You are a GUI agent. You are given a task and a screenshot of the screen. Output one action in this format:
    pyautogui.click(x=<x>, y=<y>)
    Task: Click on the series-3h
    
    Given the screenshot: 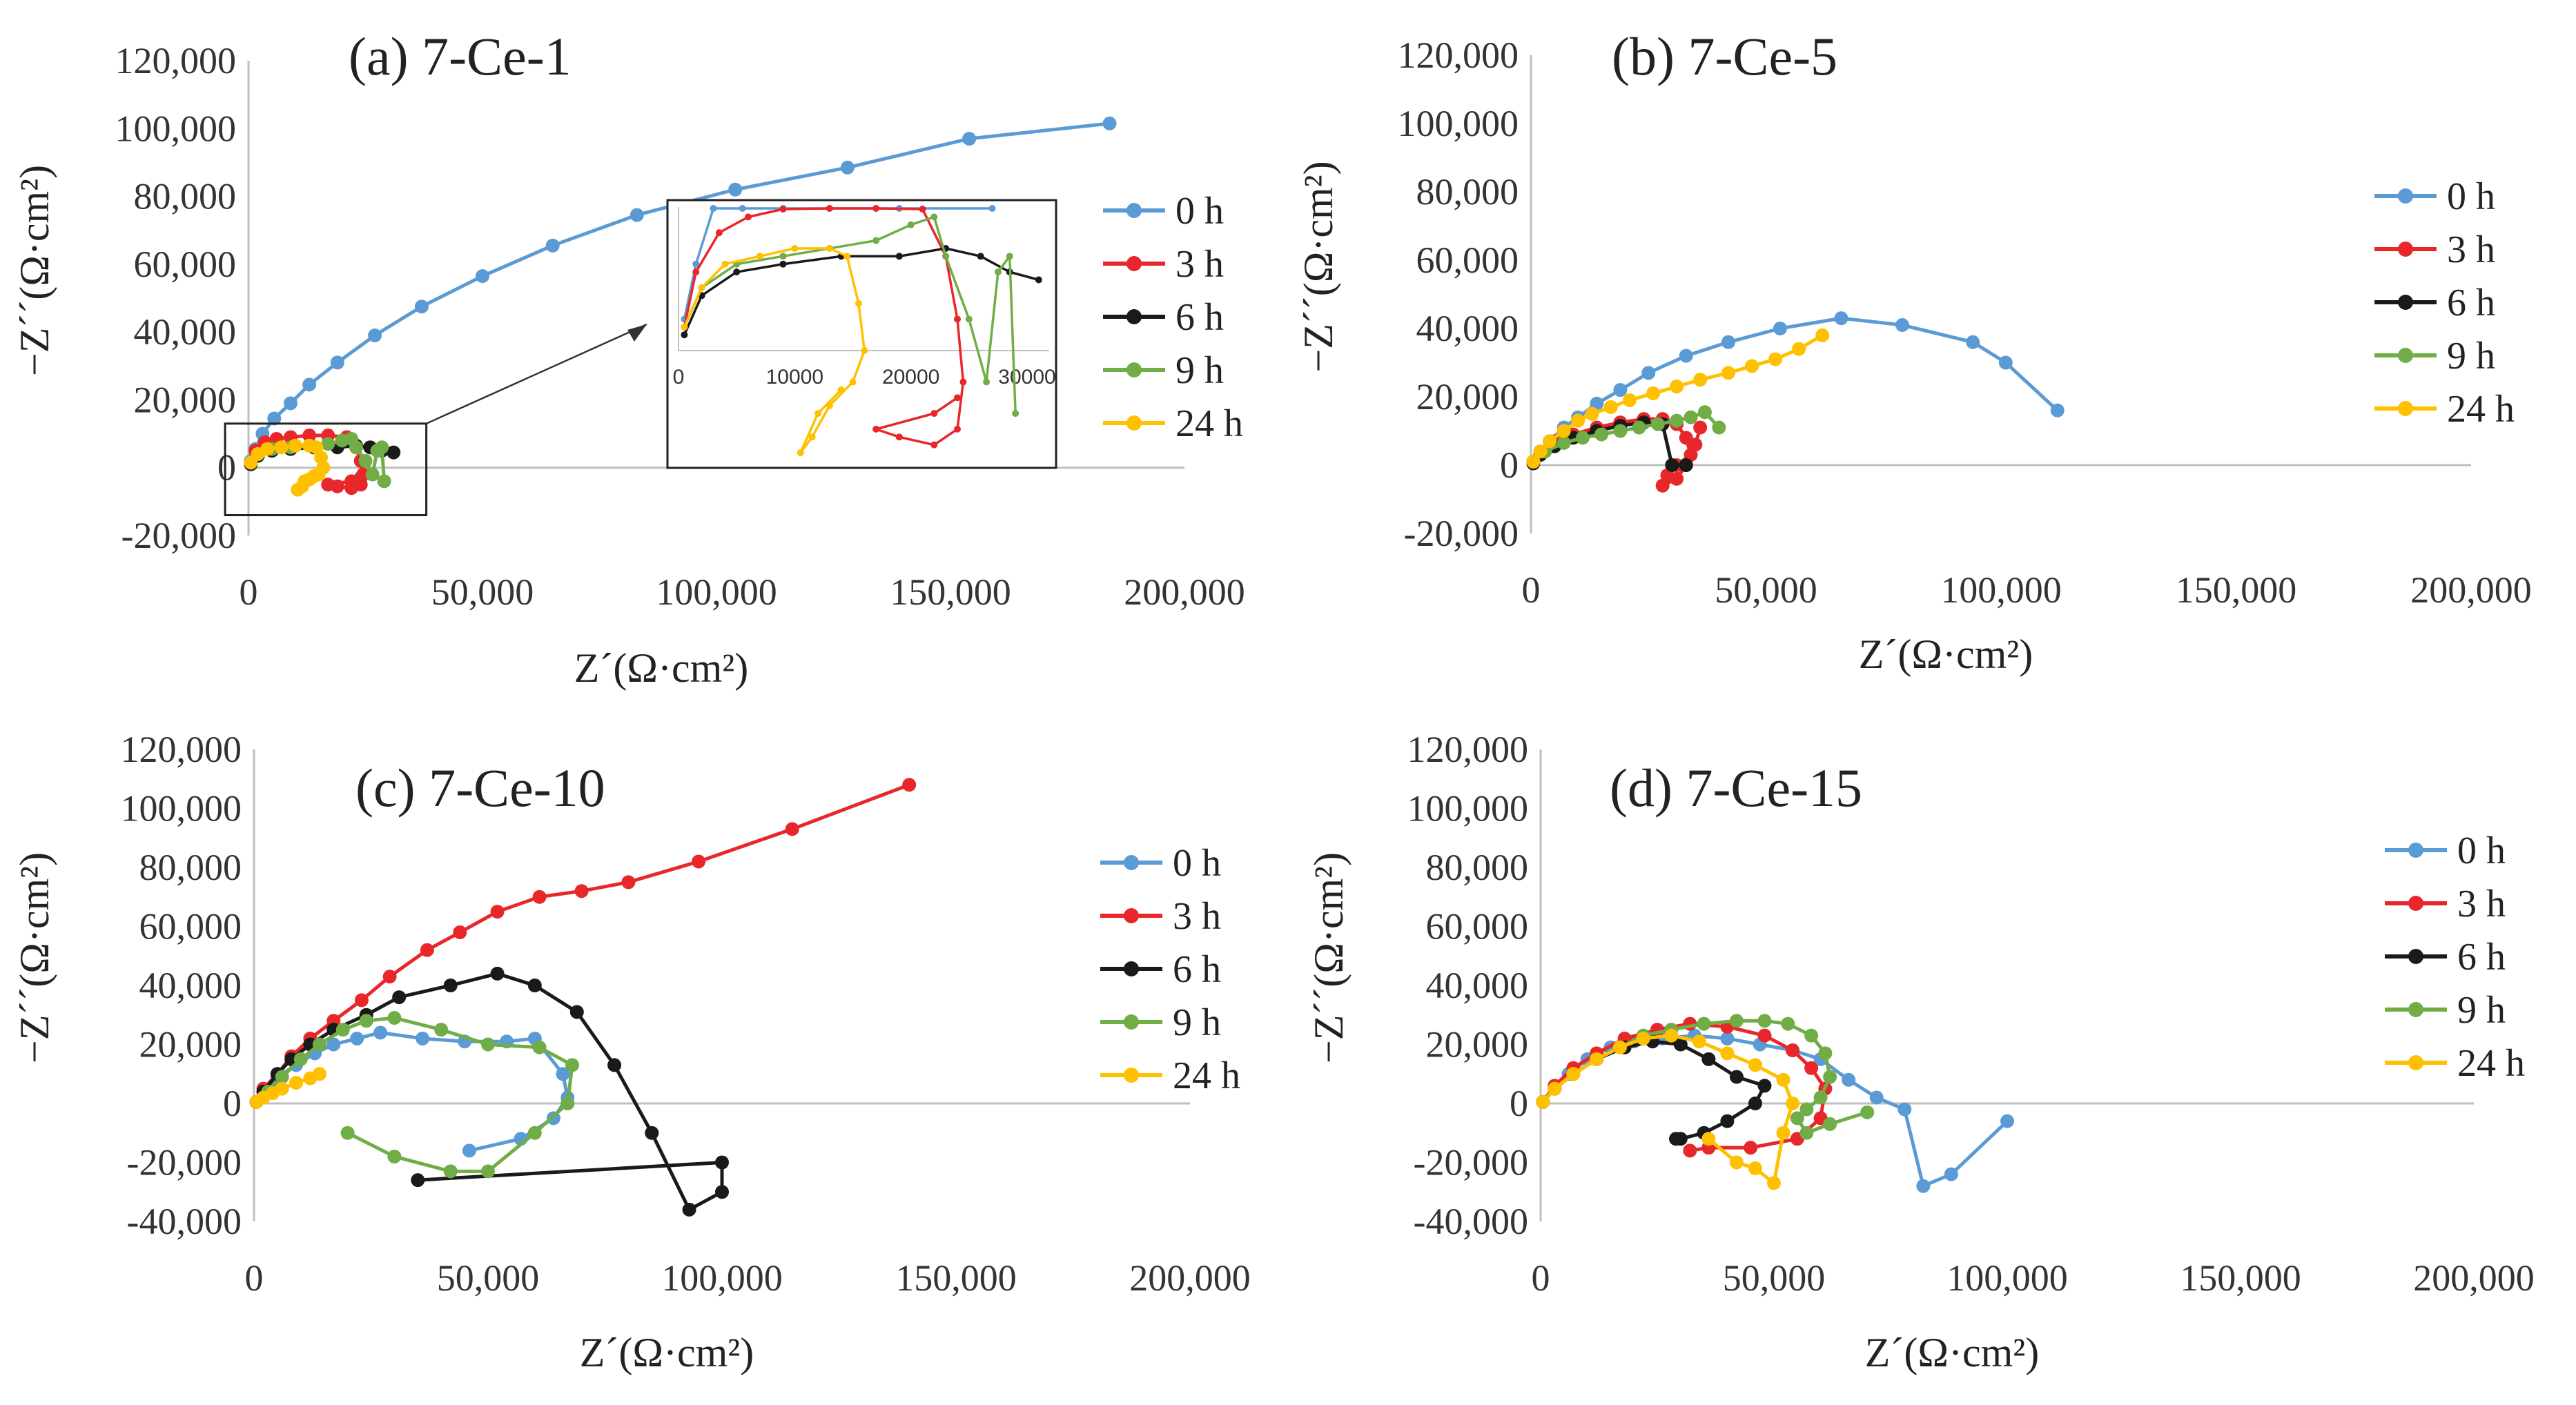 What is the action you would take?
    pyautogui.click(x=583, y=943)
    